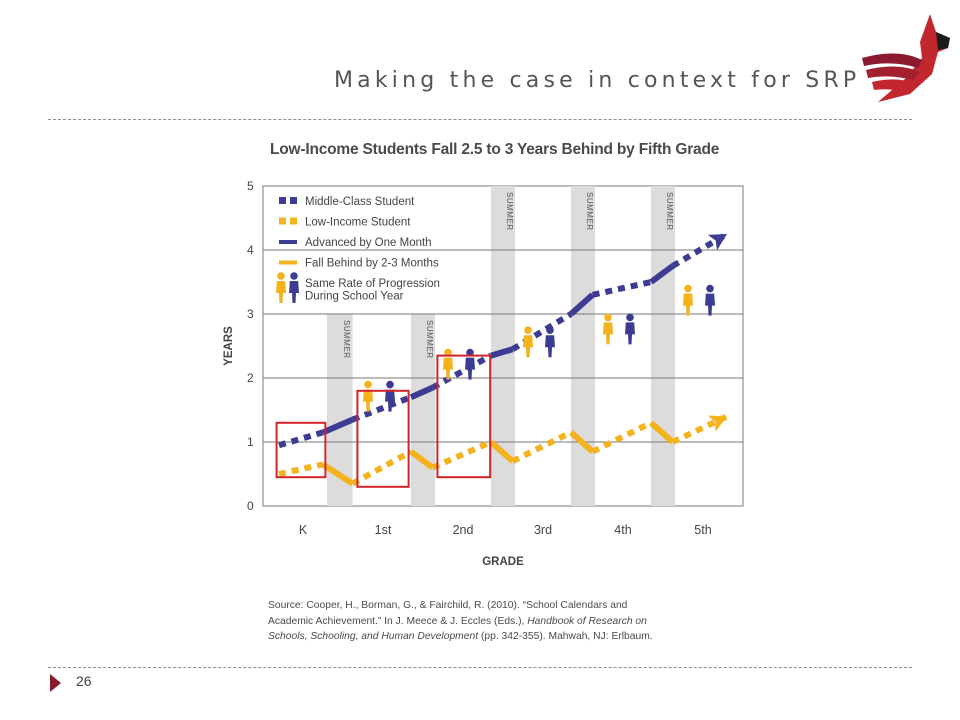 Image resolution: width=960 pixels, height=720 pixels. Describe the element at coordinates (250, 186) in the screenshot. I see `y-tick-label: 5` at that location.